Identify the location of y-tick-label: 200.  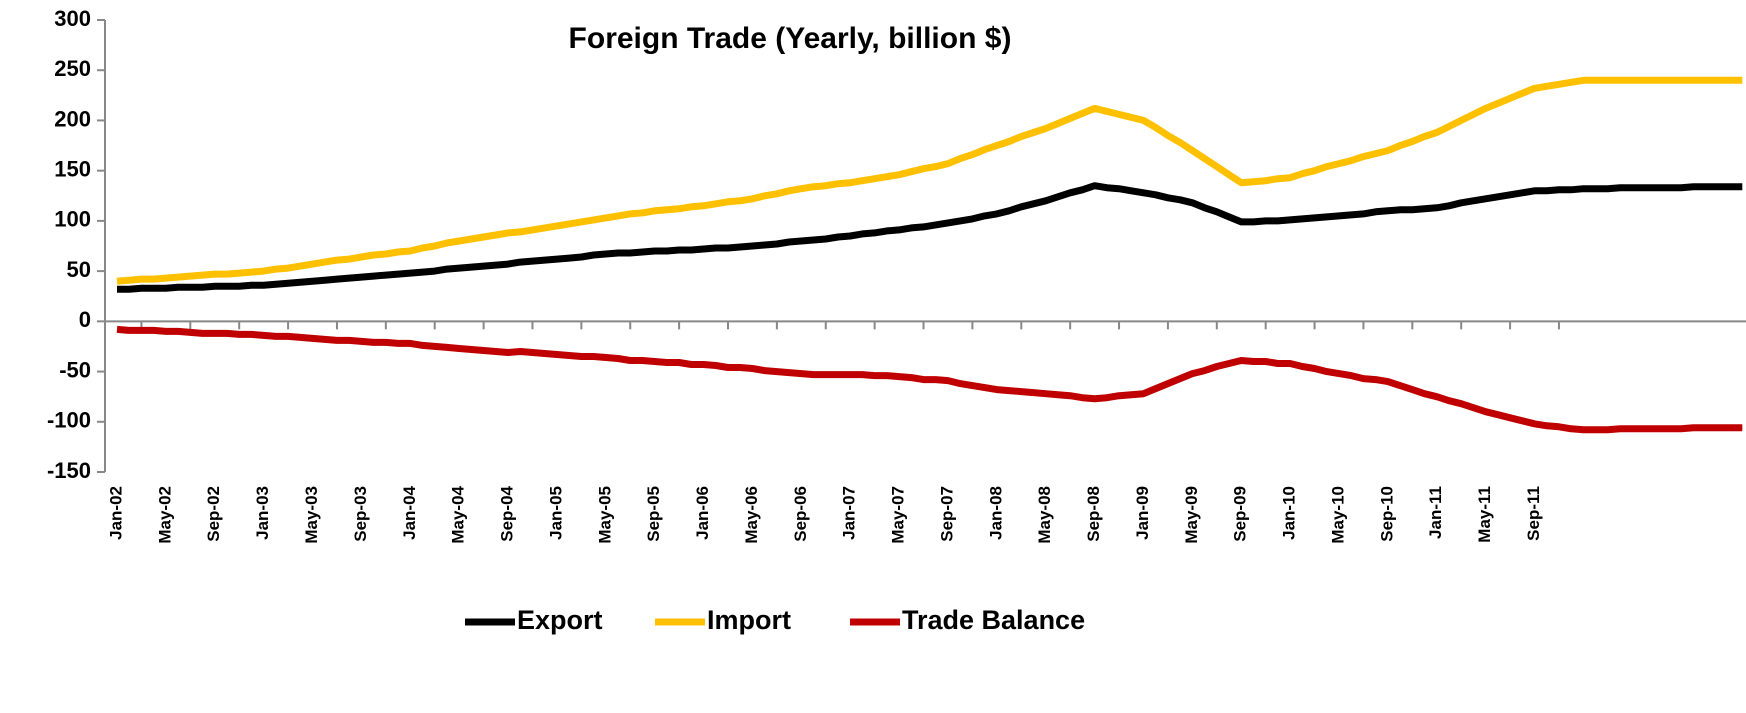
(72, 118).